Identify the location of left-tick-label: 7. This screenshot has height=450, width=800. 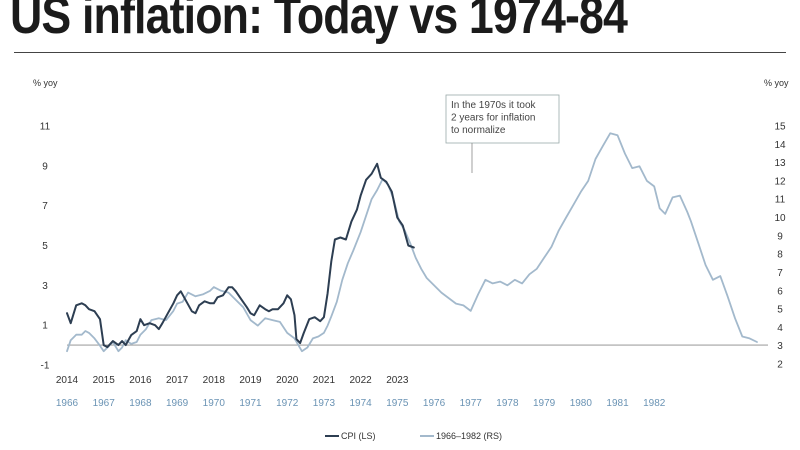
(45, 206).